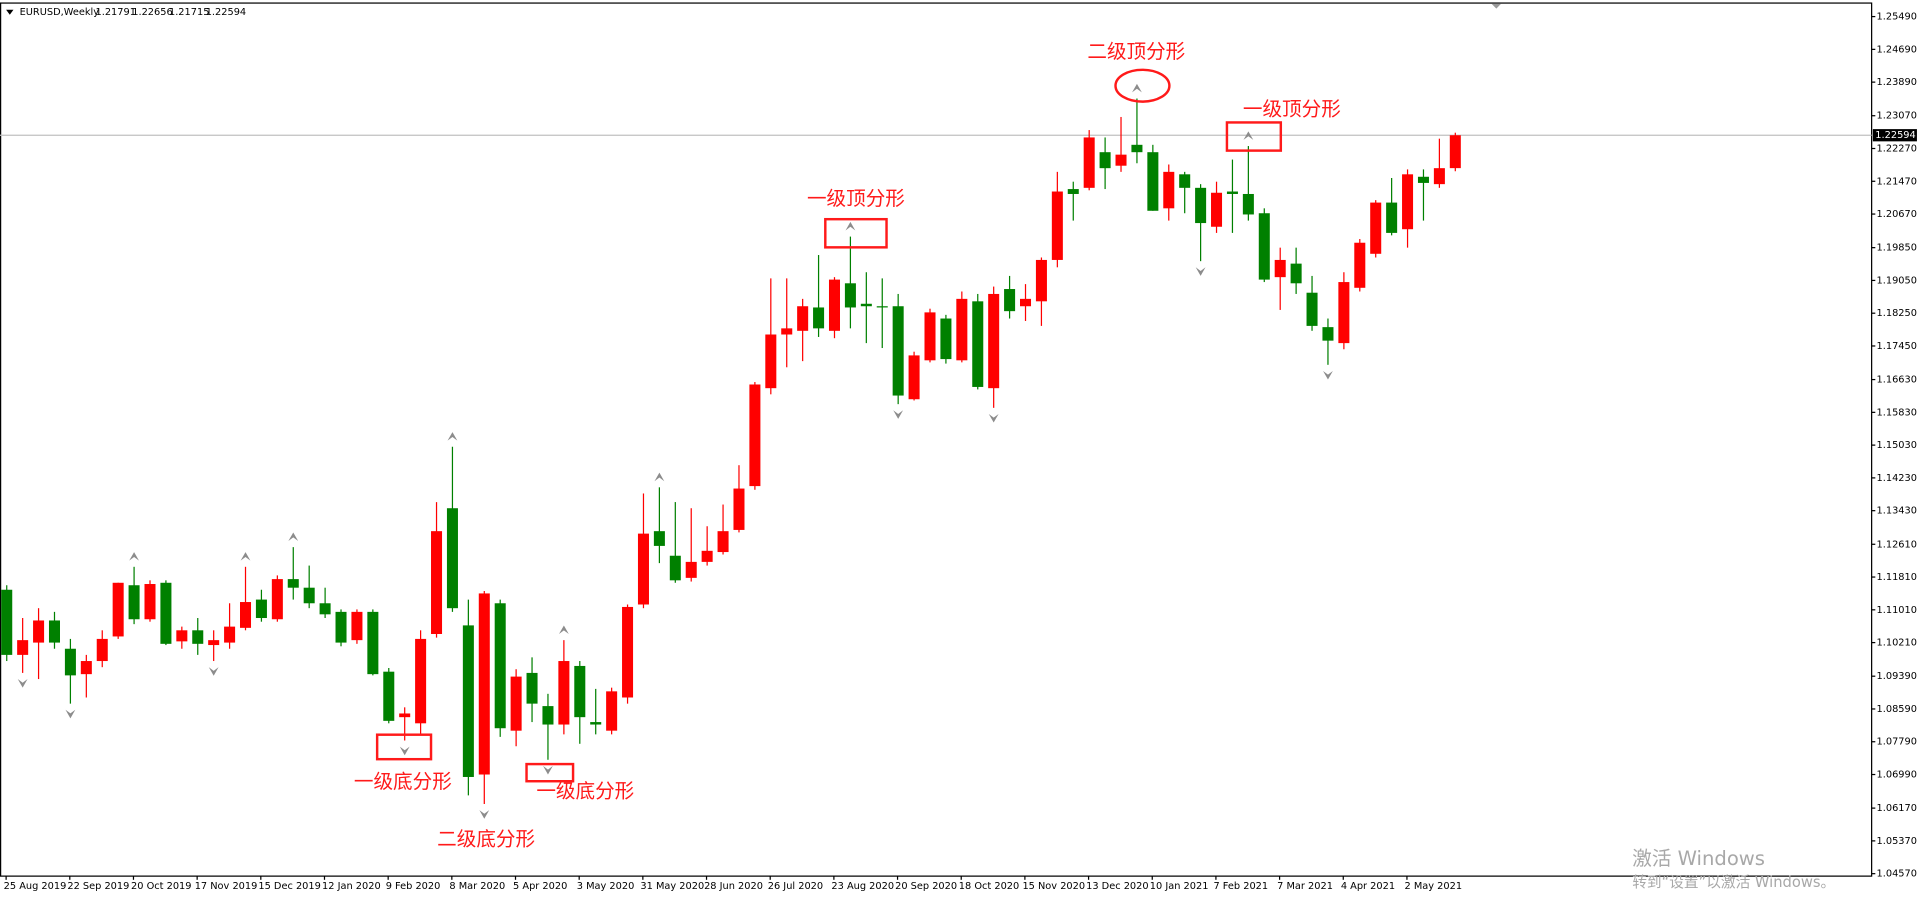  I want to click on menu-triangle, so click(10, 12).